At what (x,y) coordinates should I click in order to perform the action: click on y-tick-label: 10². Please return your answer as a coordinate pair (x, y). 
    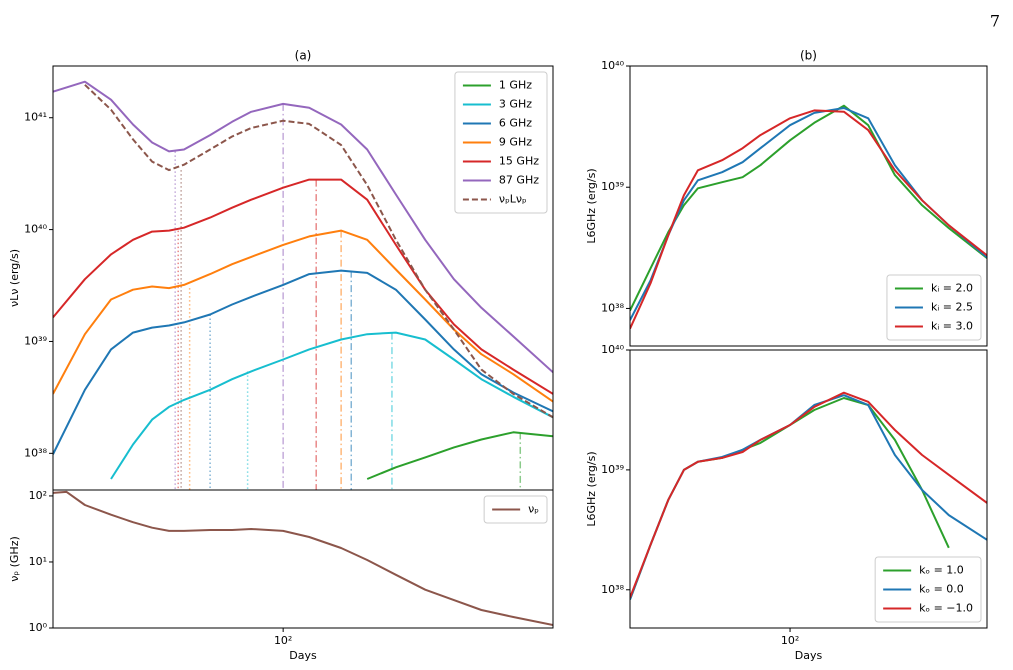
    Looking at the image, I should click on (38, 495).